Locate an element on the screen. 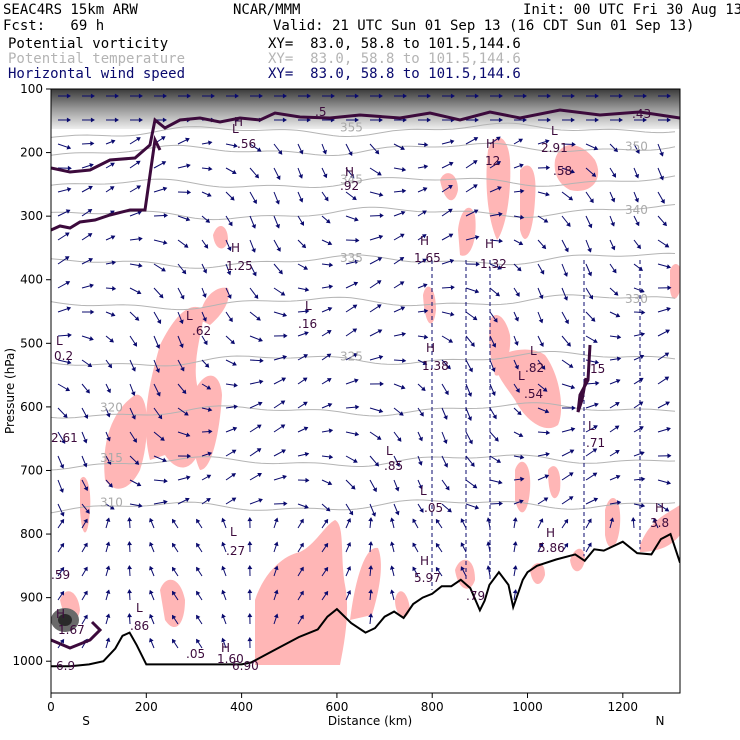 Image resolution: width=740 pixels, height=740 pixels. pv-extremum-label: .62 is located at coordinates (201, 331).